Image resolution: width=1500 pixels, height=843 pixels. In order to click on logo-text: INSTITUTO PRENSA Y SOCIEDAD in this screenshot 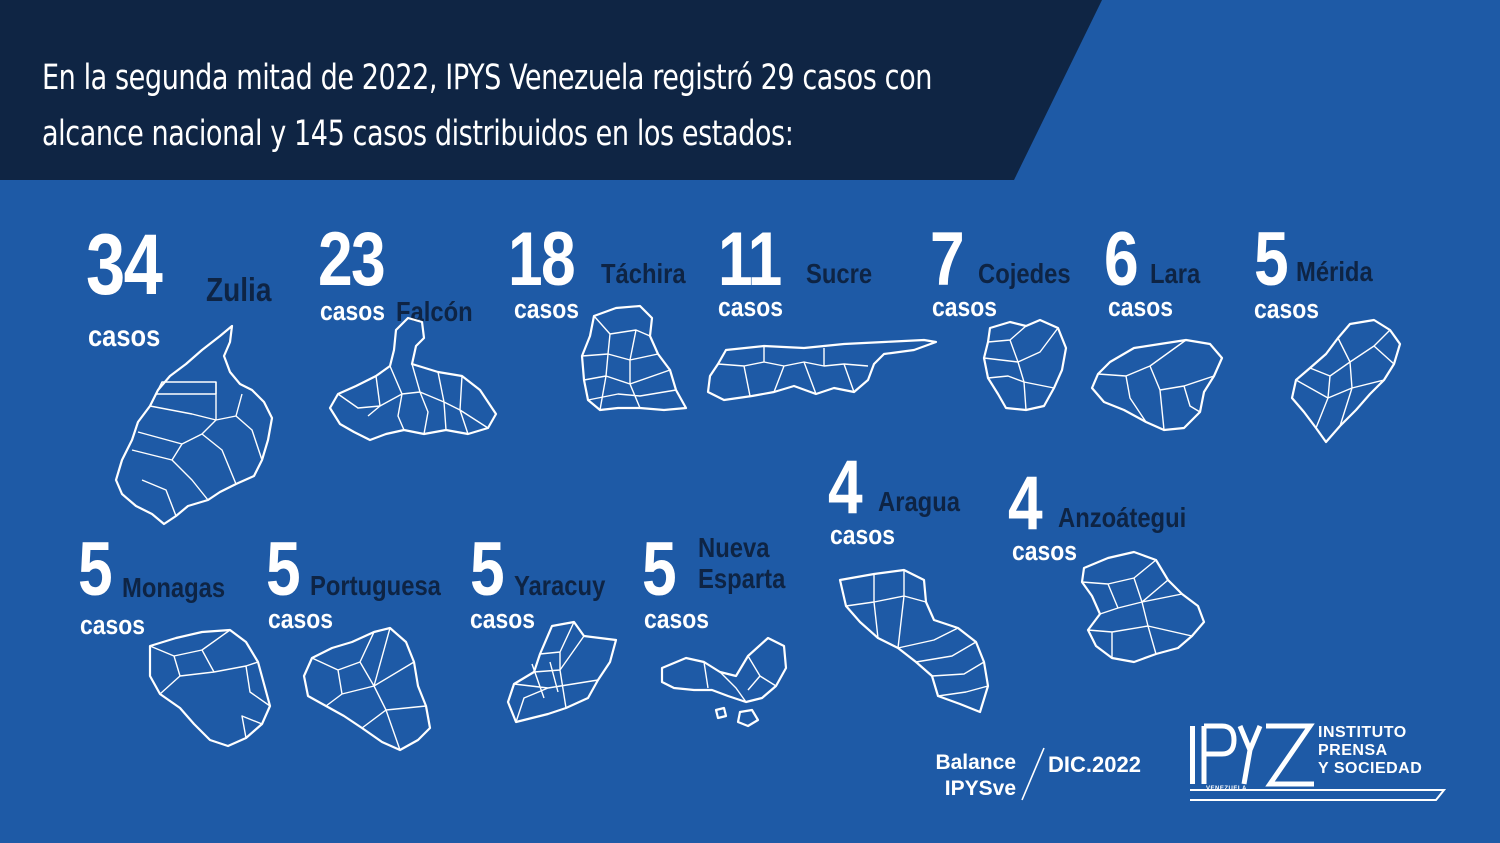, I will do `click(1370, 751)`.